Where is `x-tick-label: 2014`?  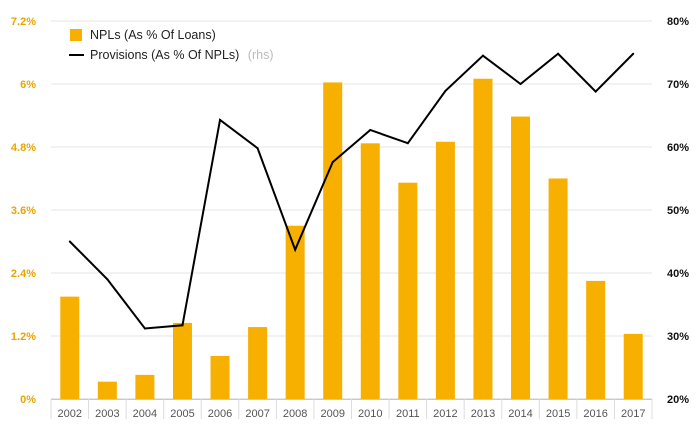 x-tick-label: 2014 is located at coordinates (520, 414).